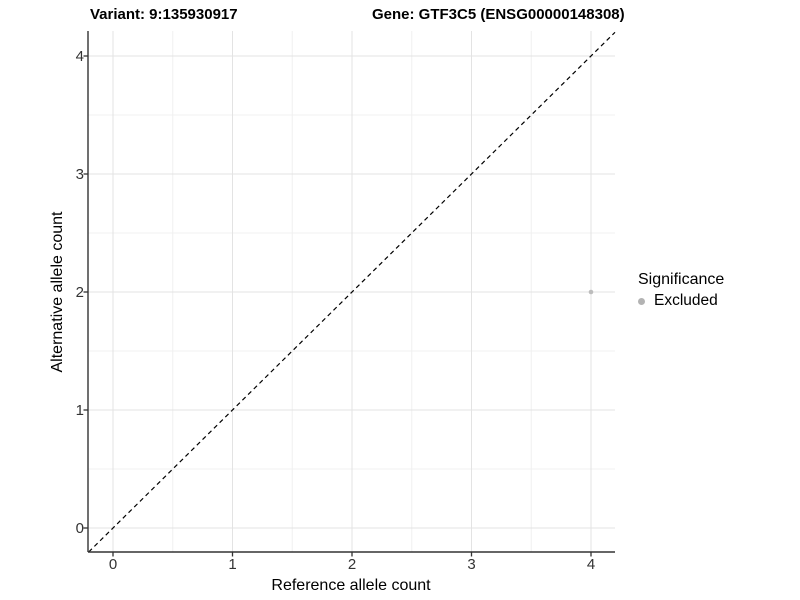 This screenshot has height=600, width=800. I want to click on y-tick-label: 4, so click(79, 56).